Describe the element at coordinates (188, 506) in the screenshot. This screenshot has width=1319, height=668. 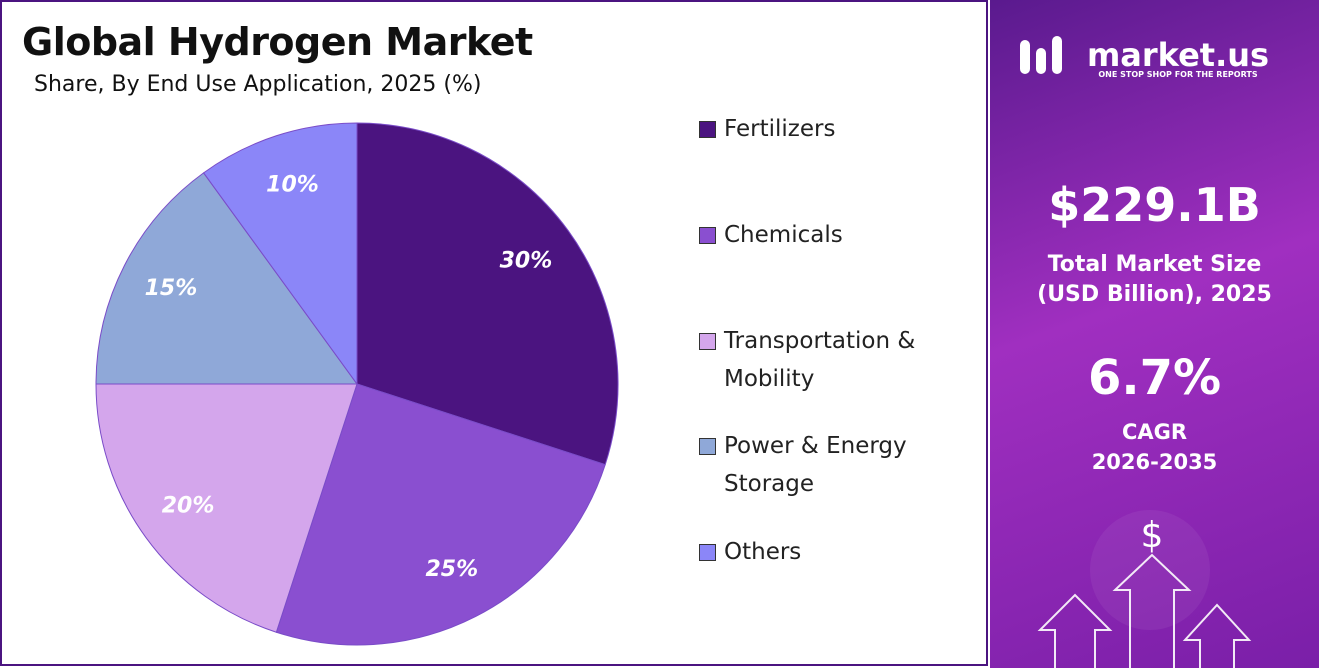
I see `data-label: 20%` at that location.